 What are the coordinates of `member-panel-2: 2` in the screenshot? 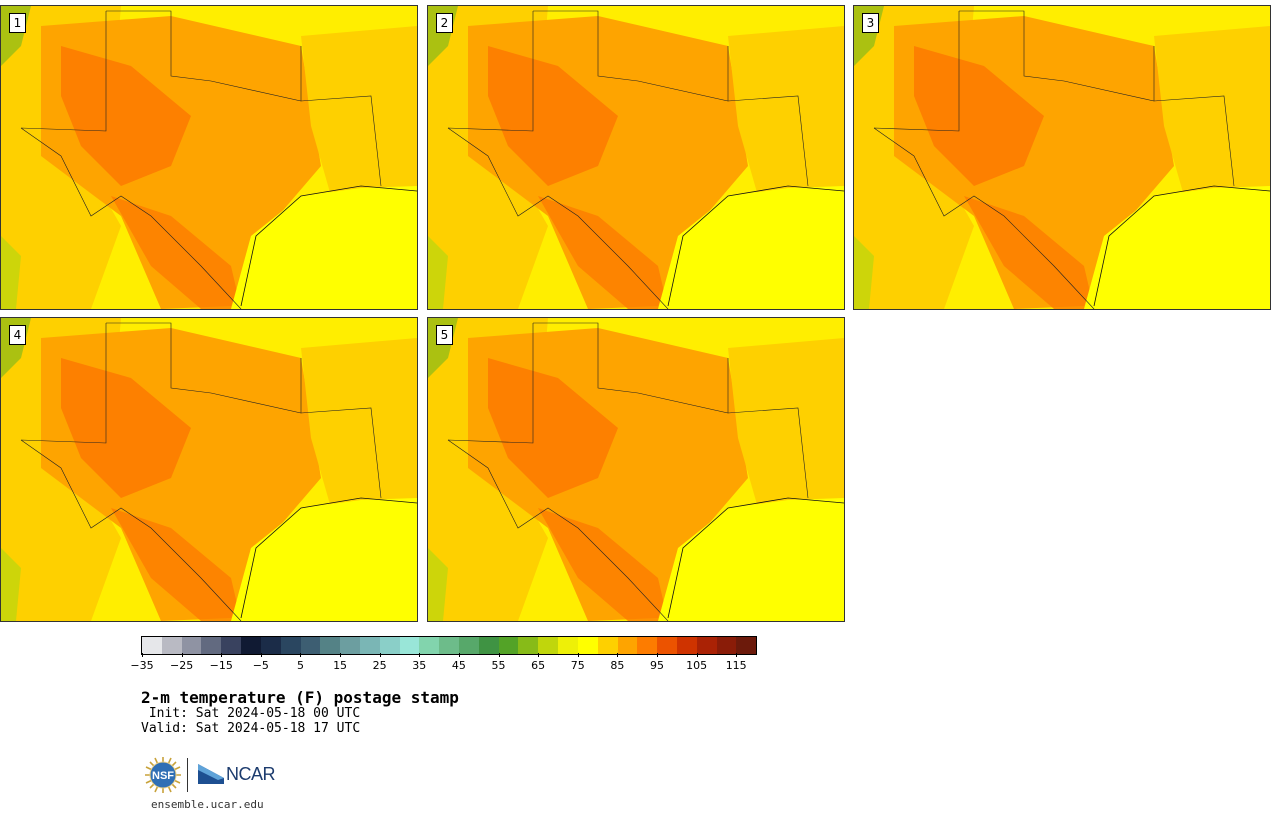 It's located at (636, 157).